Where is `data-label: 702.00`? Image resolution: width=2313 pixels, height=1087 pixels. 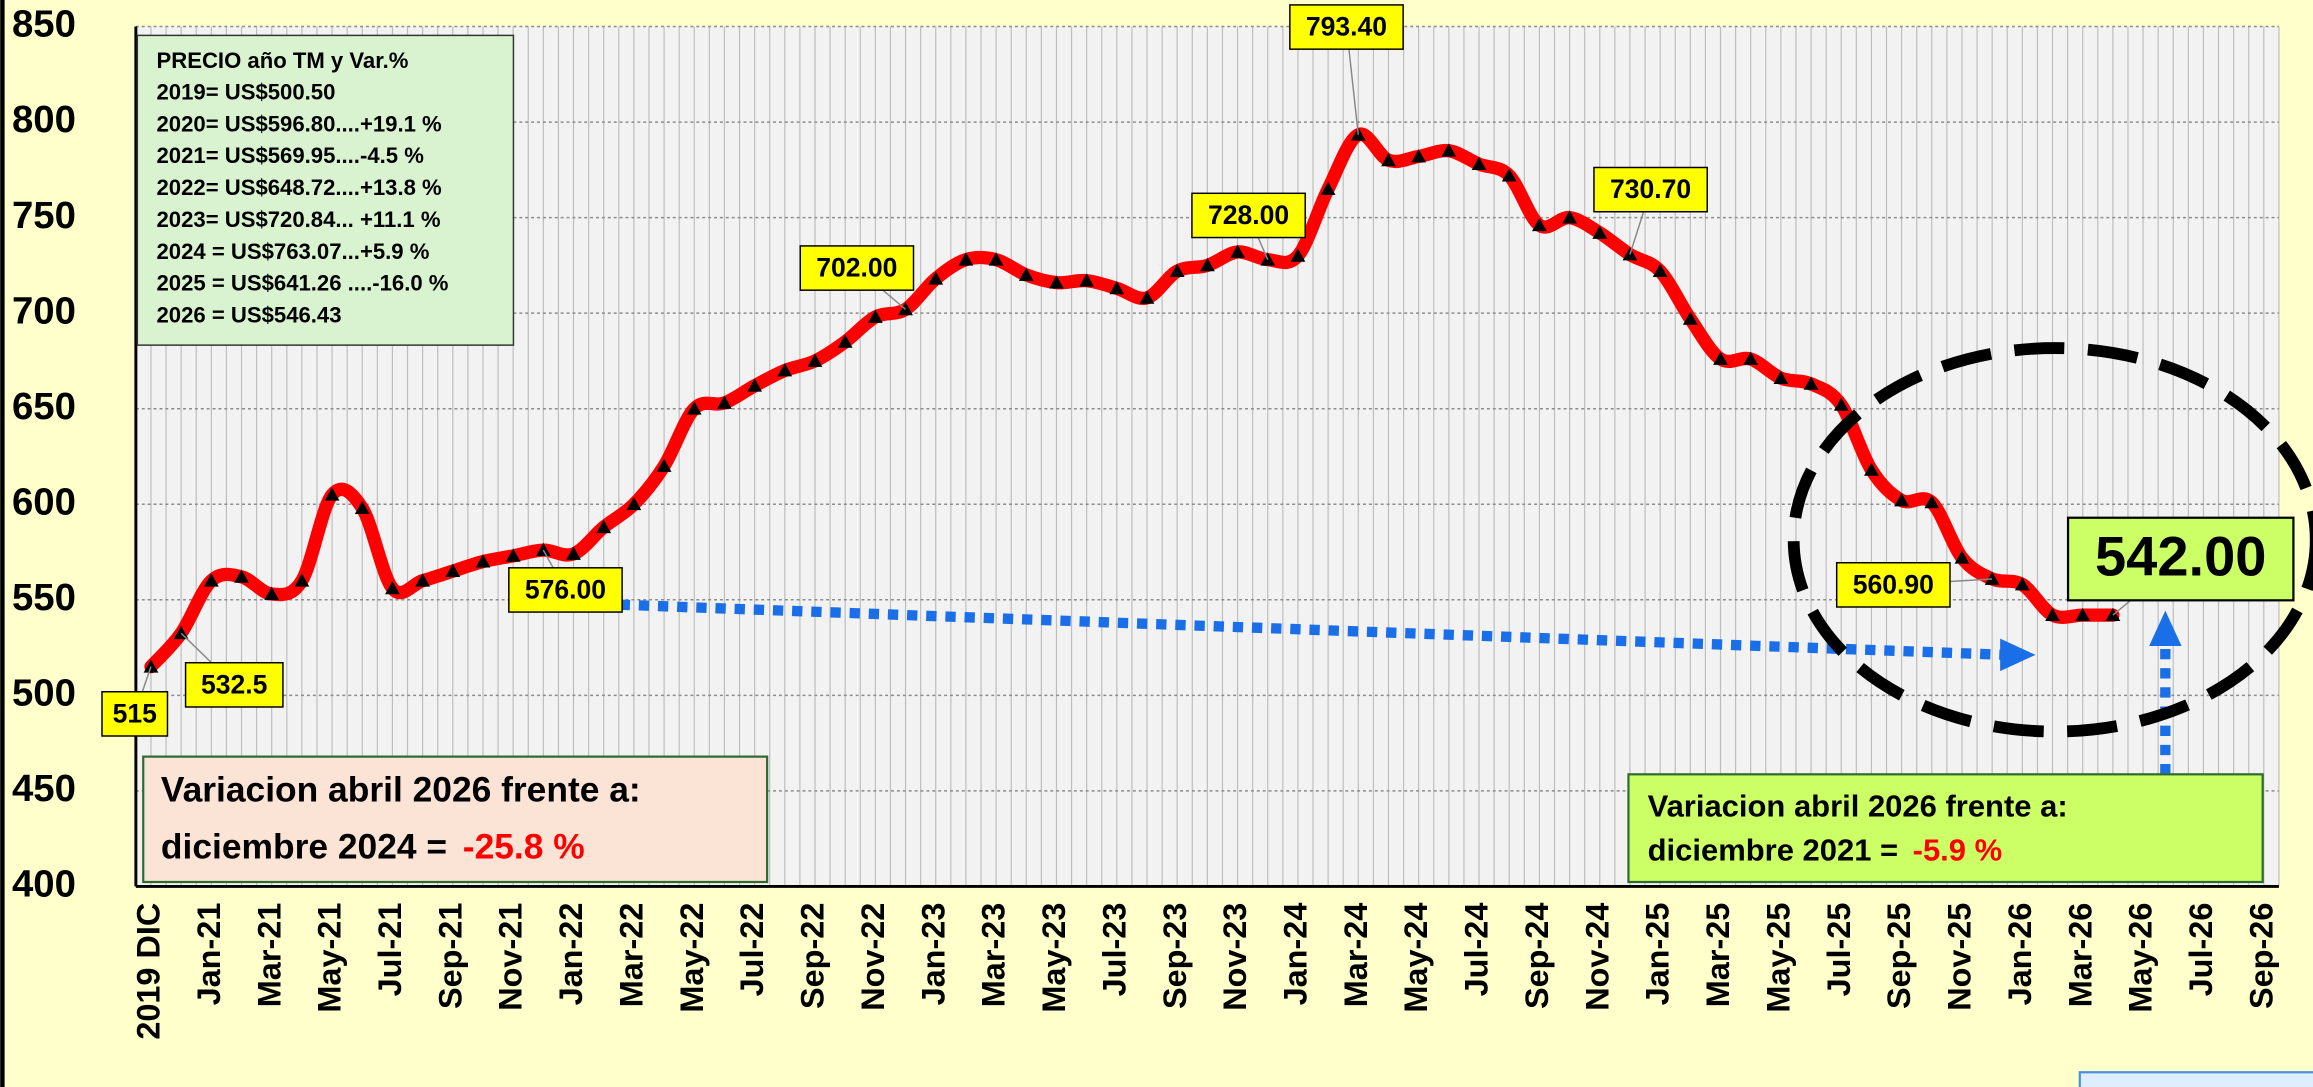
data-label: 702.00 is located at coordinates (856, 268).